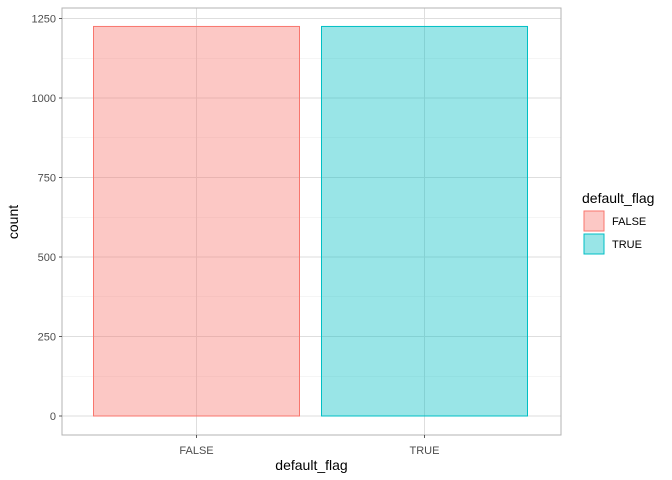 This screenshot has width=672, height=480. Describe the element at coordinates (53, 417) in the screenshot. I see `y-tick-label: 0` at that location.